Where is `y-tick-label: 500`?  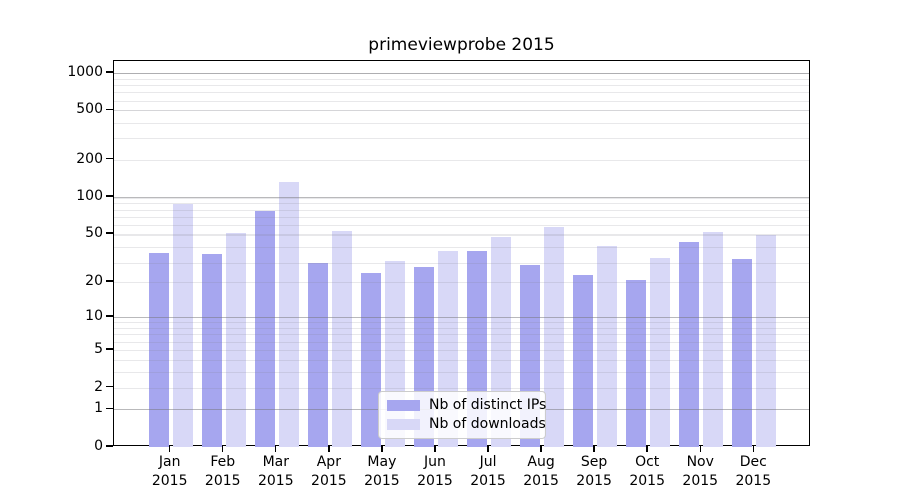 y-tick-label: 500 is located at coordinates (89, 109).